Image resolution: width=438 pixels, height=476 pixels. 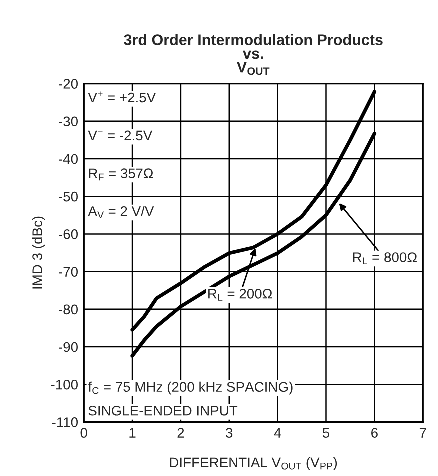 I want to click on x-tick-label: 6, so click(x=375, y=433).